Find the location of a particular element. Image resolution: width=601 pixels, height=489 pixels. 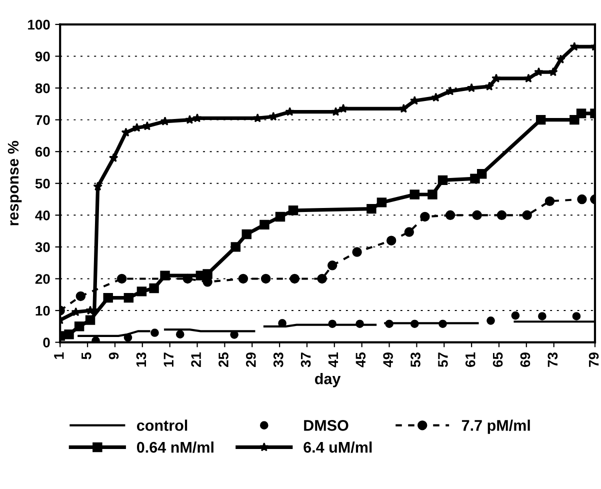

y-tick-label: 80 is located at coordinates (42, 88).